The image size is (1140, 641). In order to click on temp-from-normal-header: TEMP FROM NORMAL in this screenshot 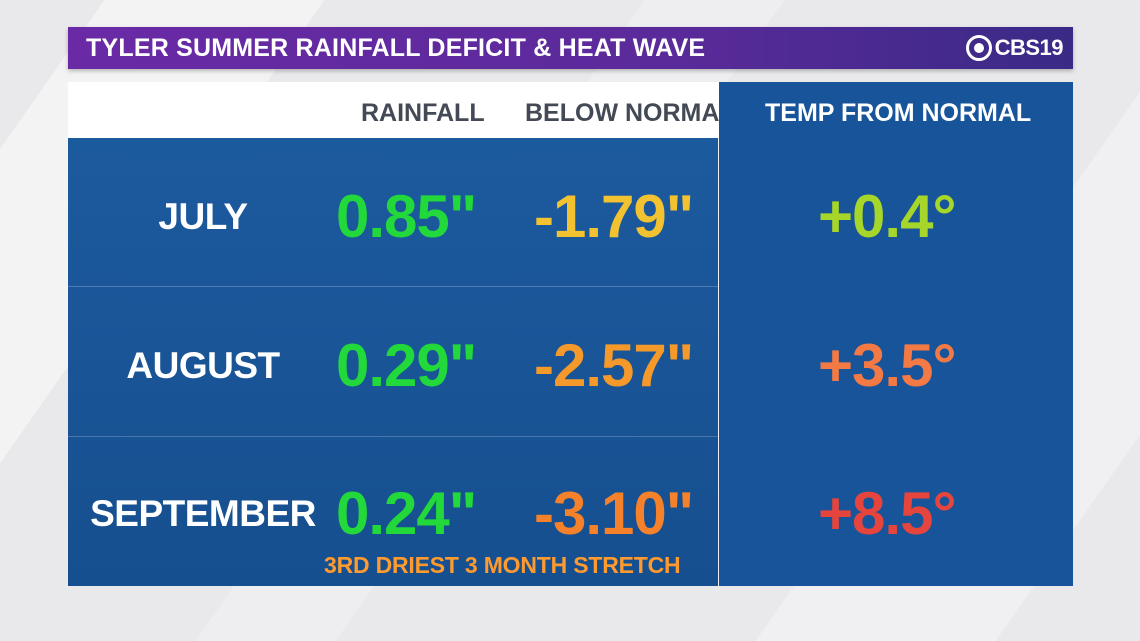, I will do `click(898, 113)`.